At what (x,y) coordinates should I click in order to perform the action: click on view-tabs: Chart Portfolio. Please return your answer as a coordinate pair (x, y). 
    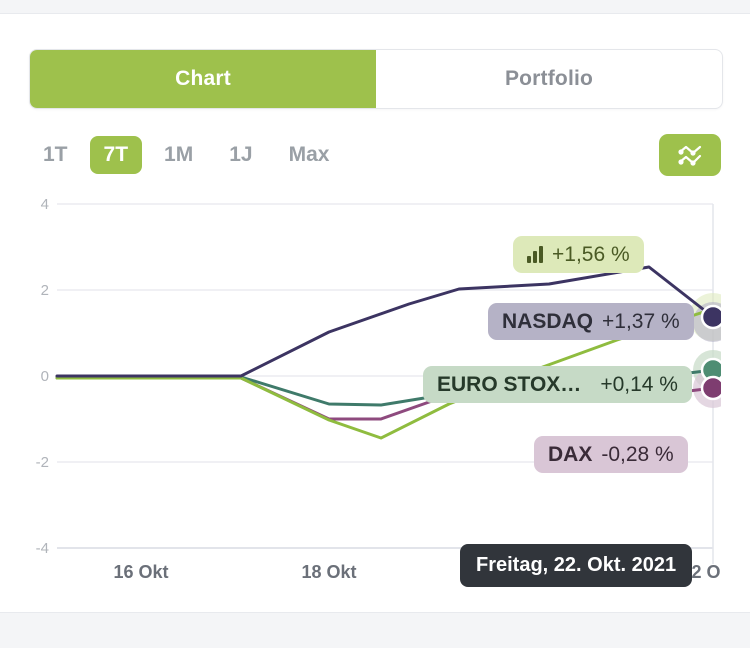
    Looking at the image, I should click on (376, 79).